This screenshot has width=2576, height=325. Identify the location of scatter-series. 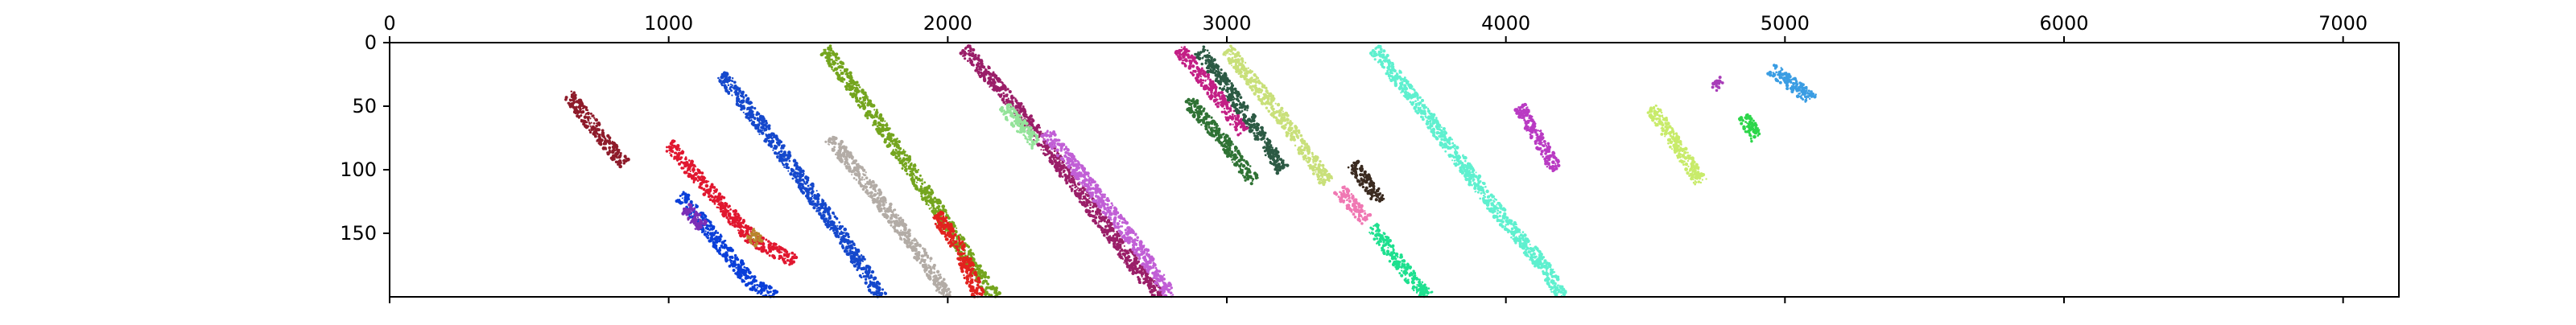
(755, 238).